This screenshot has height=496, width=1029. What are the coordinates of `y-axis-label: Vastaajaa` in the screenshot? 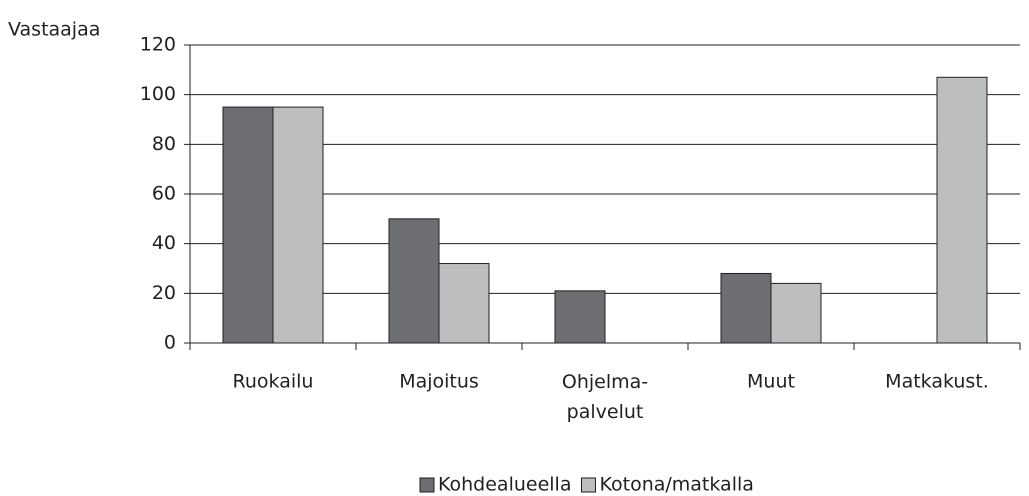 It's located at (54, 30).